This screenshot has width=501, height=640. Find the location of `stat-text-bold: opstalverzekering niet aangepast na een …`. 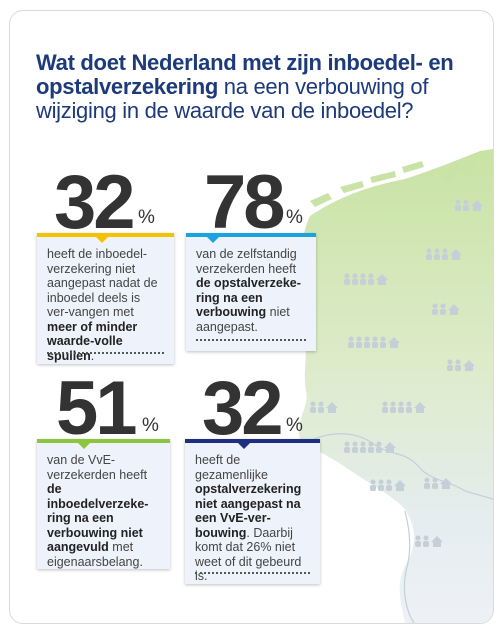

stat-text-bold: opstalverzekering niet aangepast na een … is located at coordinates (248, 511).